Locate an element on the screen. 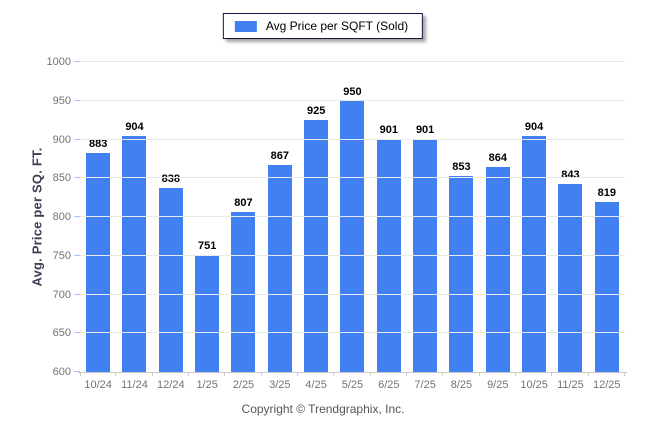 The height and width of the screenshot is (434, 646). y-tick-label: 900 is located at coordinates (61, 139).